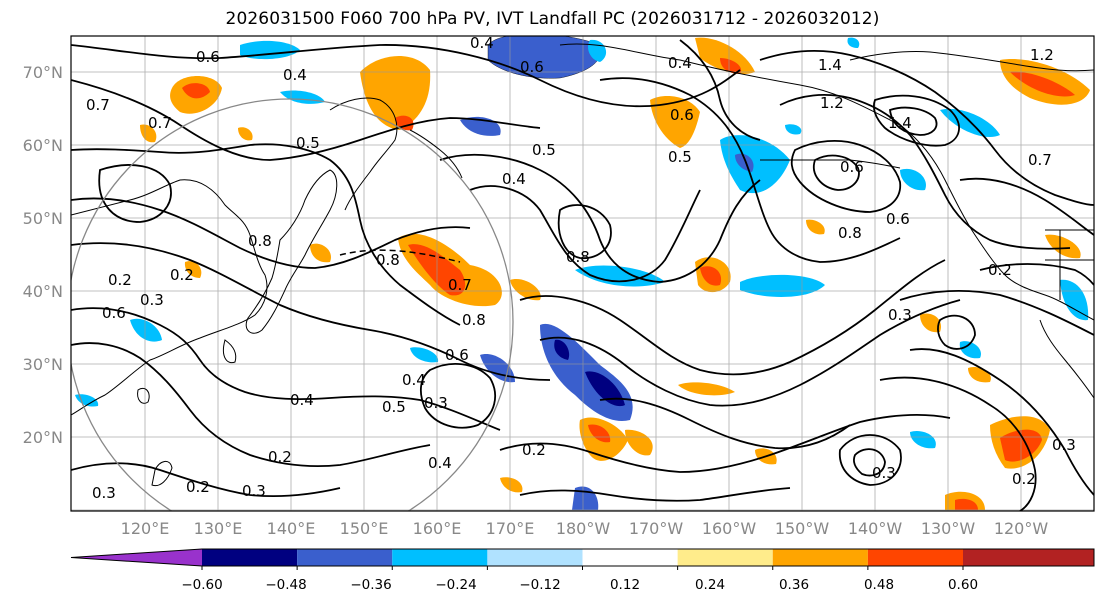 This screenshot has width=1105, height=604. I want to click on colorbar-tick-label: −0.24, so click(455, 585).